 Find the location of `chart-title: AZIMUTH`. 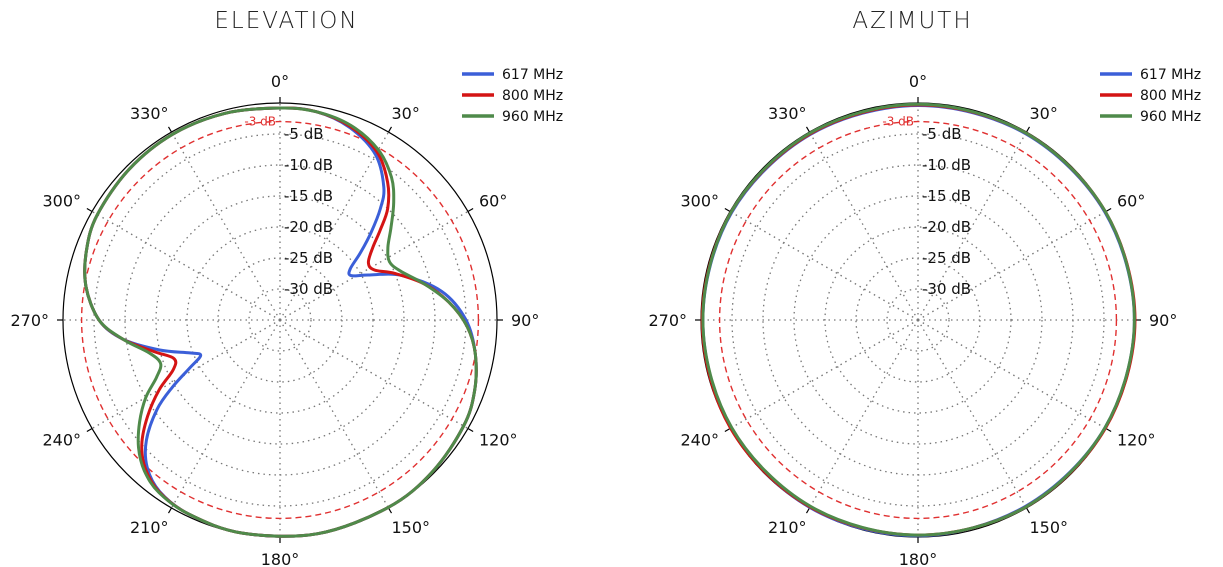

chart-title: AZIMUTH is located at coordinates (912, 21).